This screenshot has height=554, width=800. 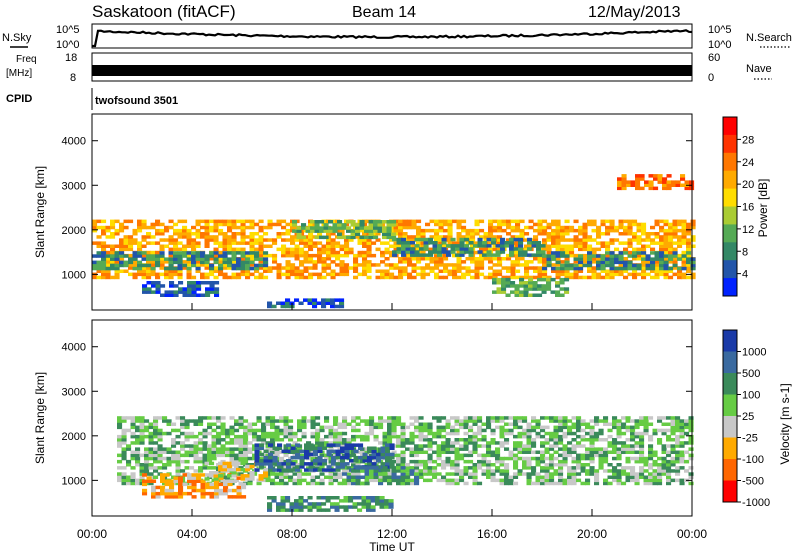 What do you see at coordinates (392, 534) in the screenshot?
I see `x-tick-label: 12:00` at bounding box center [392, 534].